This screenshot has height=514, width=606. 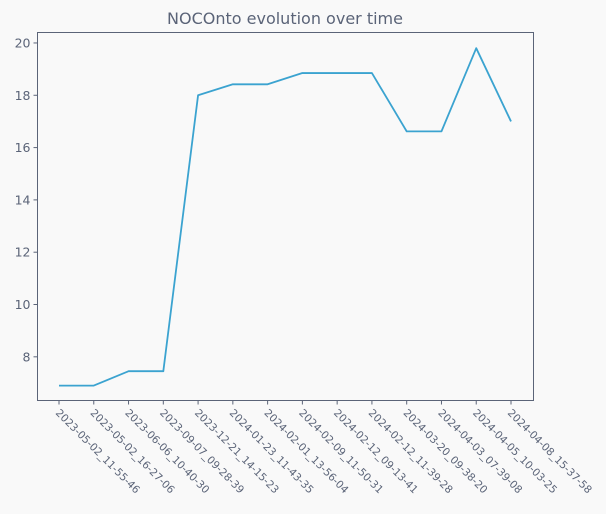 I want to click on y-axis: 8 10 12 14 16 18 20, so click(x=26, y=199).